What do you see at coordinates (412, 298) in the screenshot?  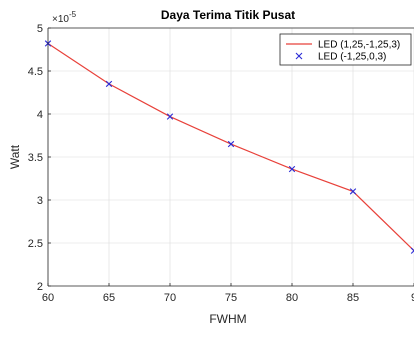 I see `x-tick-label: 9` at bounding box center [412, 298].